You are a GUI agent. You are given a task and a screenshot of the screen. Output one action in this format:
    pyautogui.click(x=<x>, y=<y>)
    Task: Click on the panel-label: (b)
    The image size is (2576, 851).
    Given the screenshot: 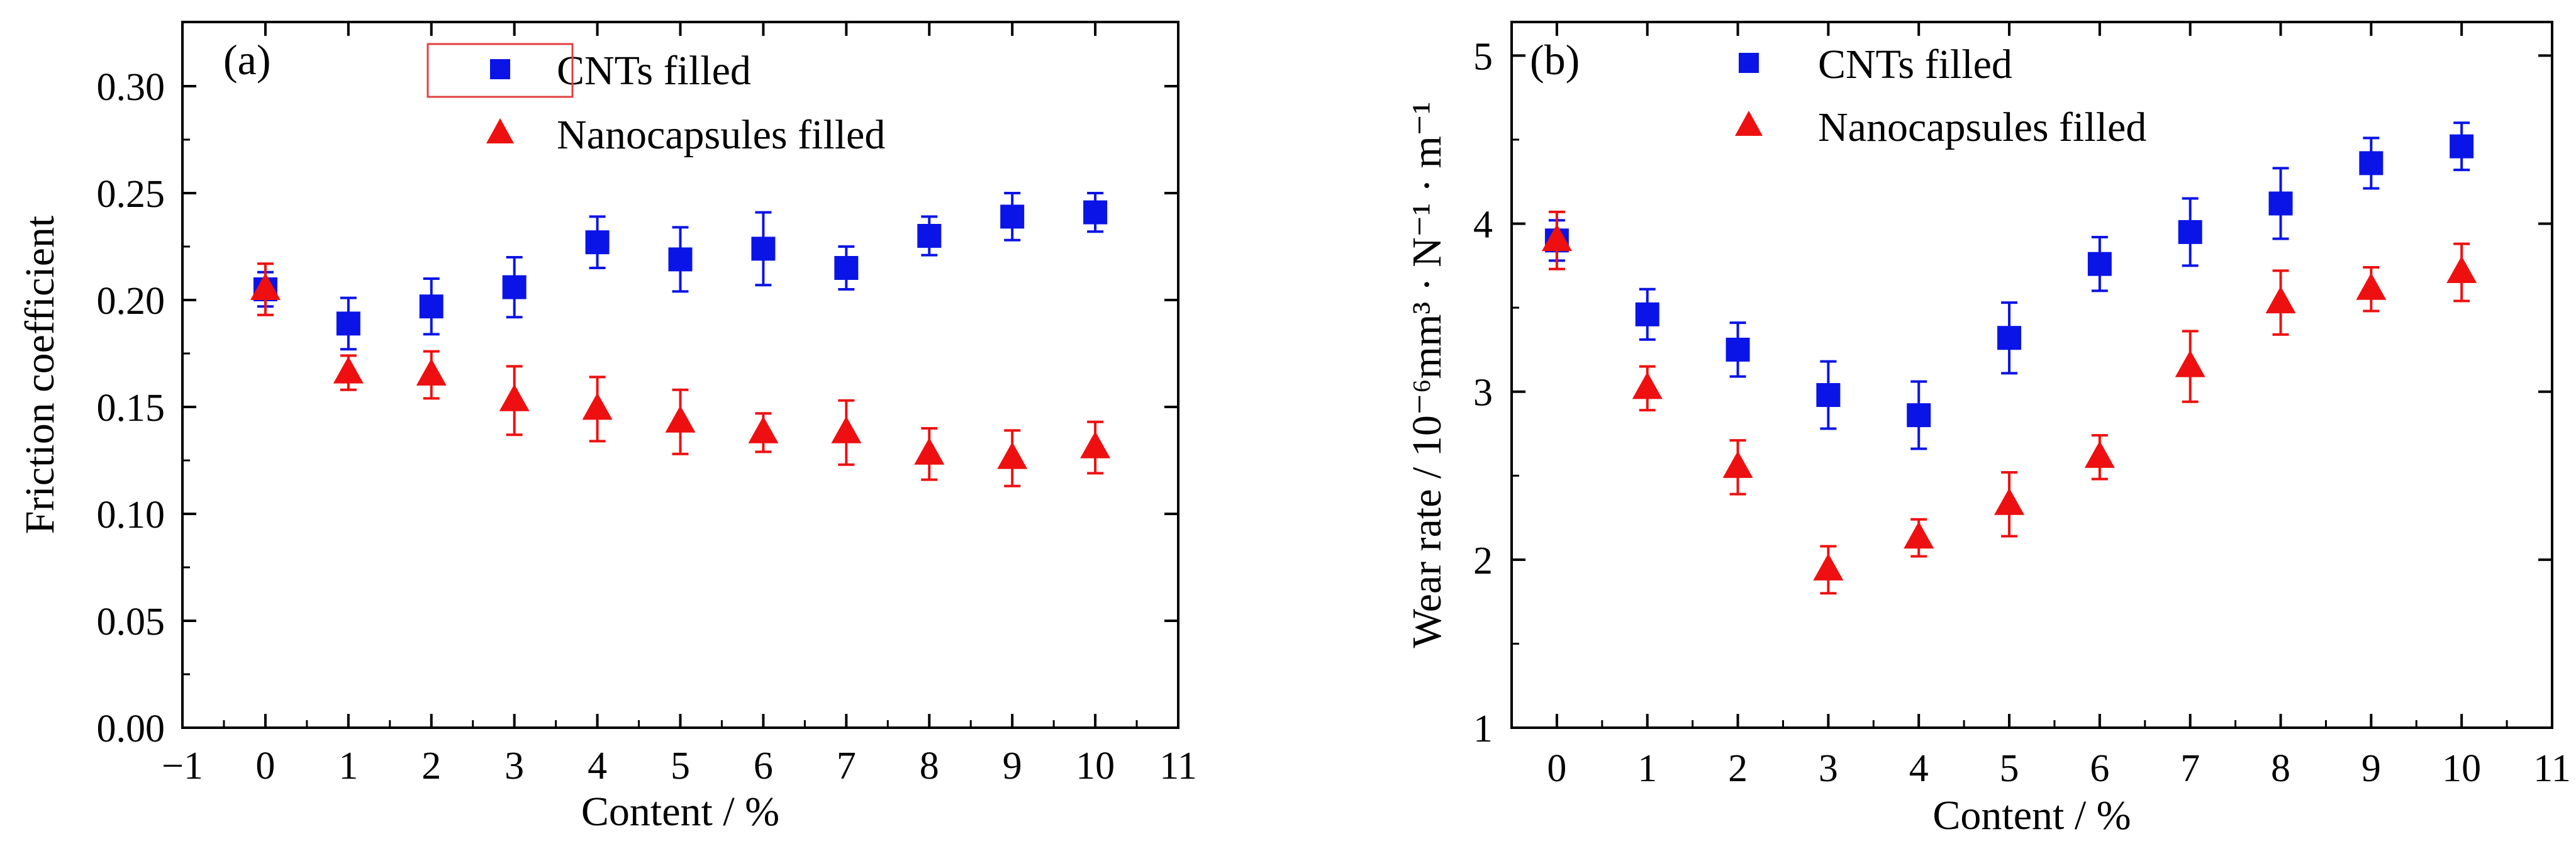 What is the action you would take?
    pyautogui.click(x=1555, y=60)
    